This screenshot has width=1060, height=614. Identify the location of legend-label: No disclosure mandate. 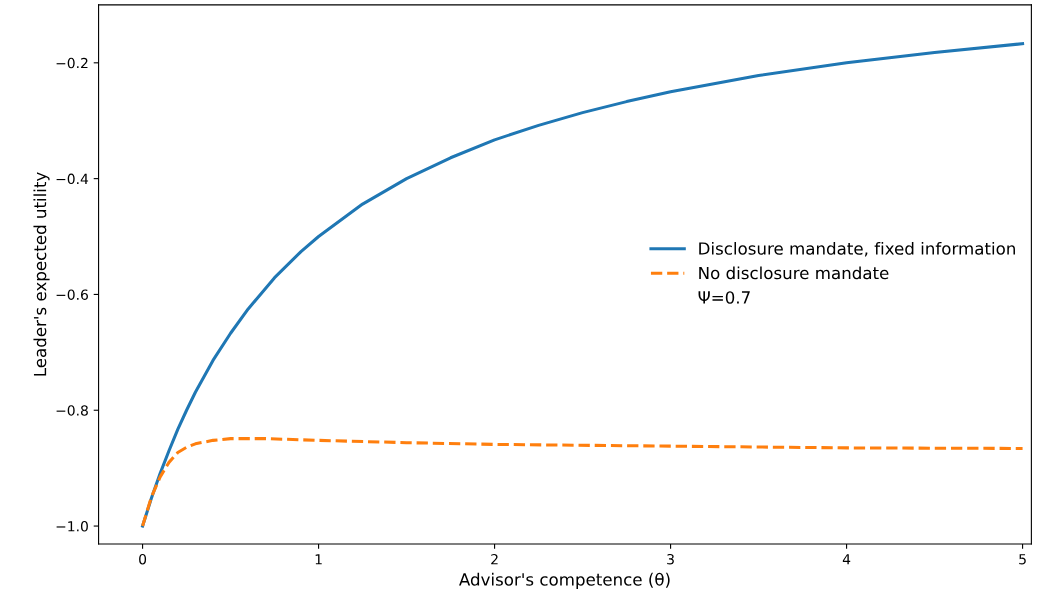
(794, 273).